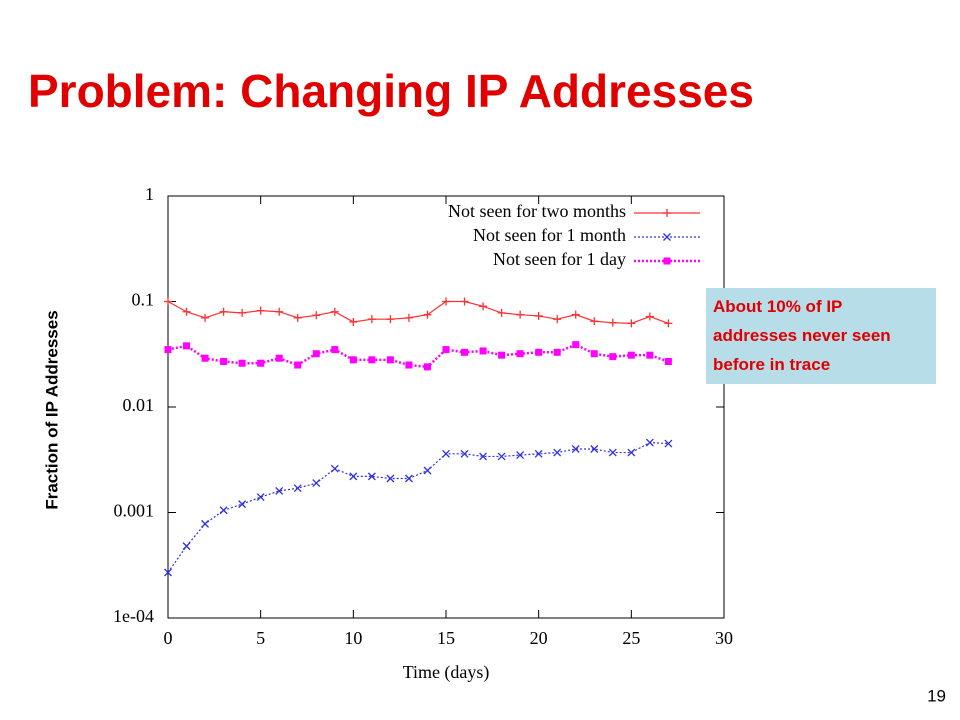  I want to click on legend-label: Not seen for two months, so click(537, 211).